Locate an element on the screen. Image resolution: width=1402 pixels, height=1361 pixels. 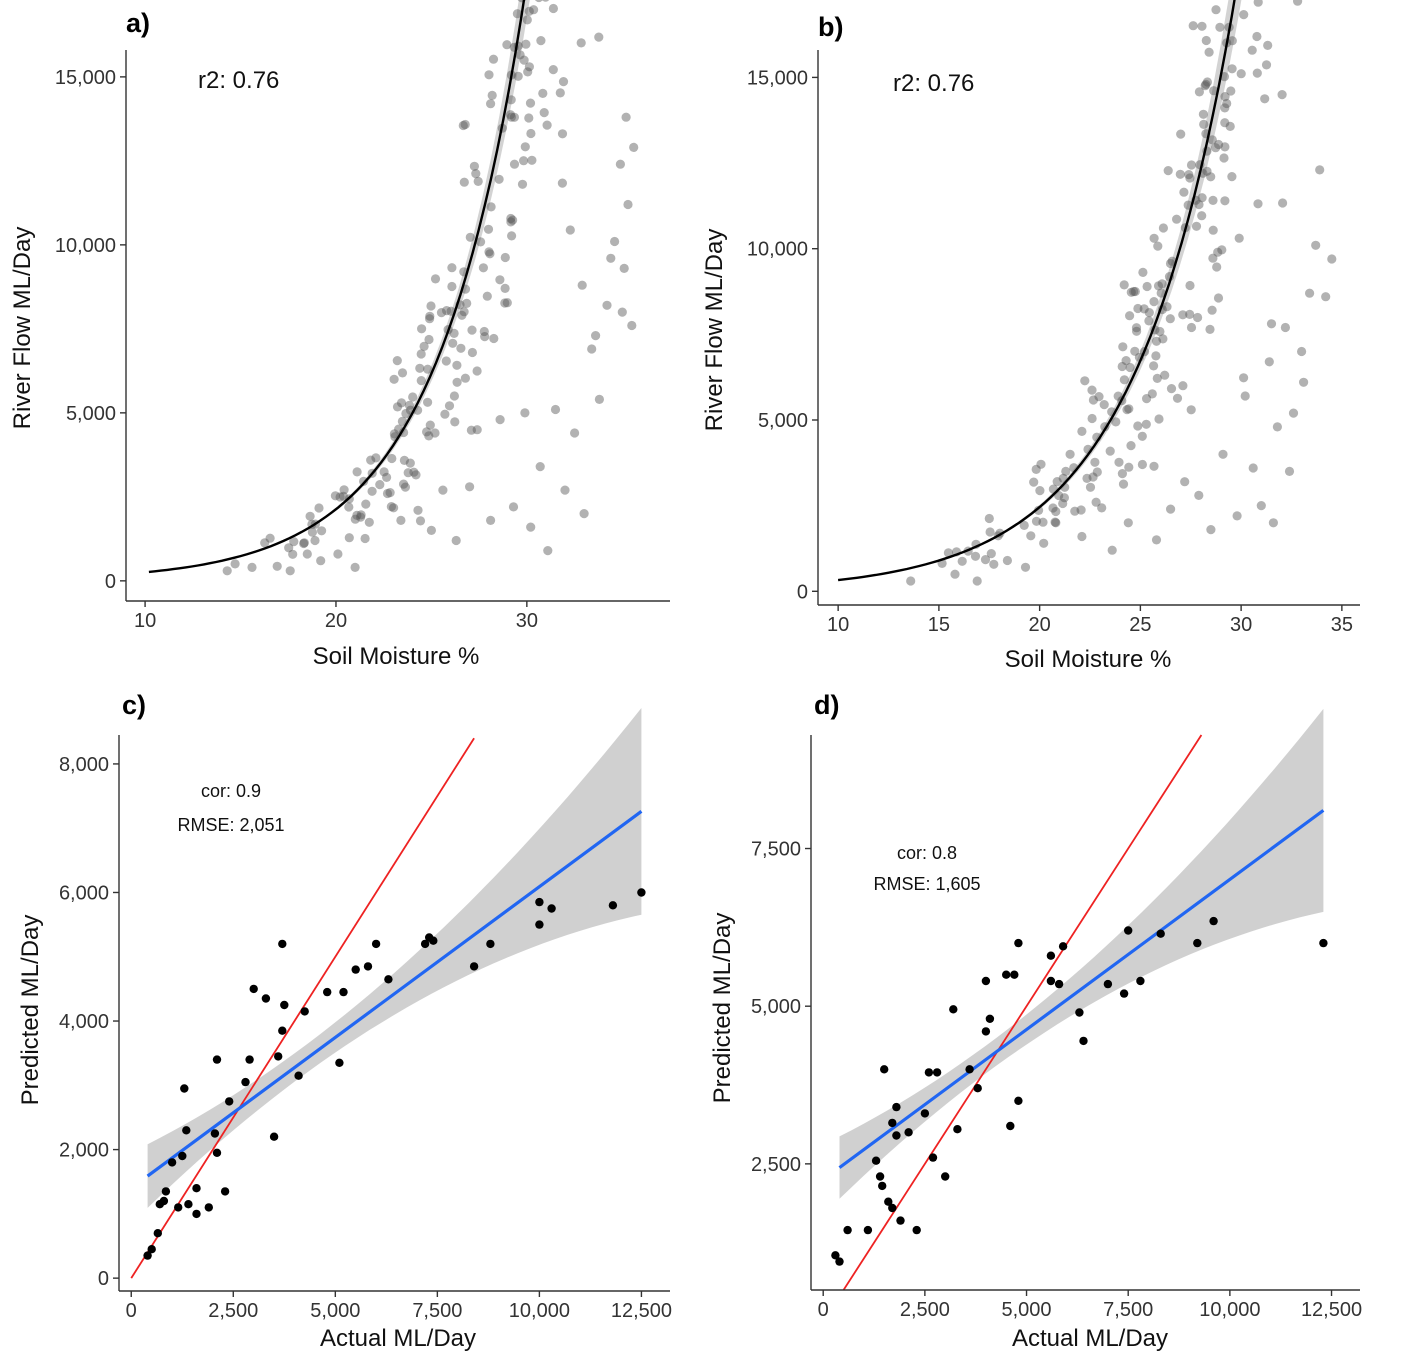
x-tick-label: 5,000 is located at coordinates (1027, 1310).